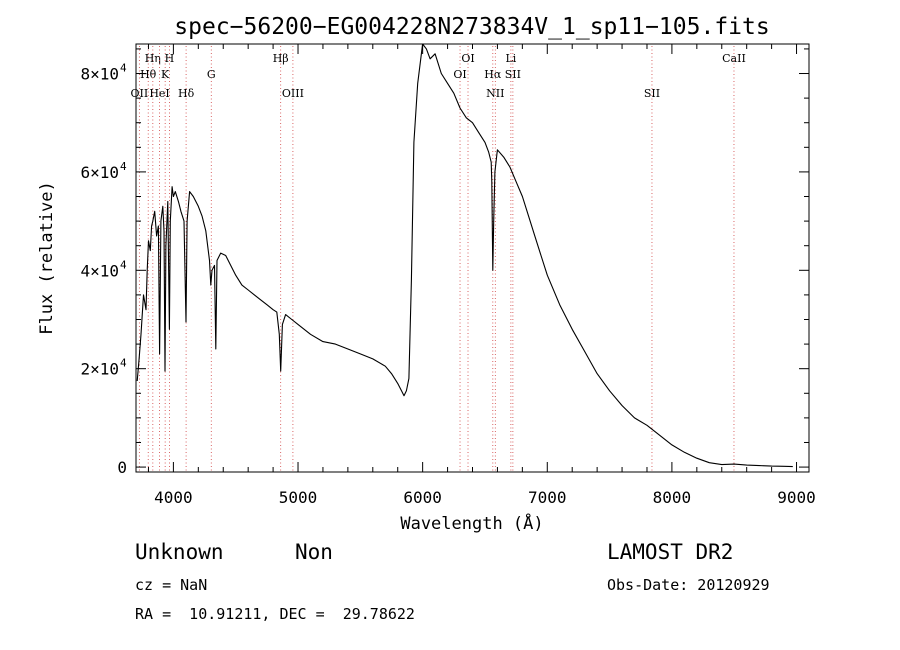 This screenshot has height=650, width=900. What do you see at coordinates (171, 585) in the screenshot?
I see `redshift-readout: cz = NaN` at bounding box center [171, 585].